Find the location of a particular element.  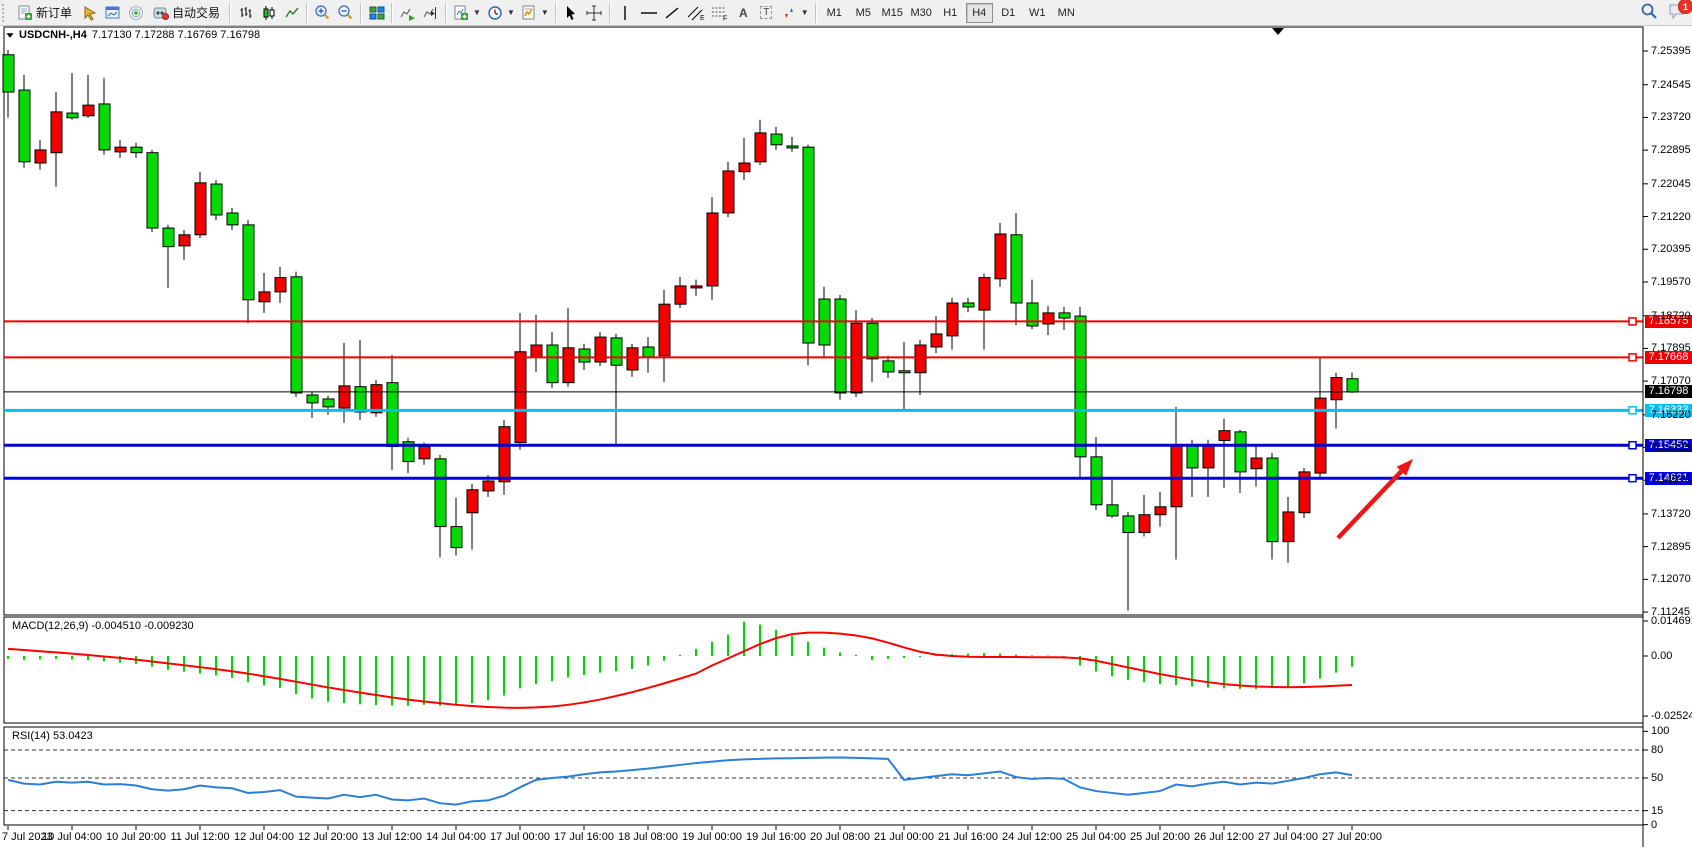

new-order-button: 新订单 is located at coordinates (44, 12).